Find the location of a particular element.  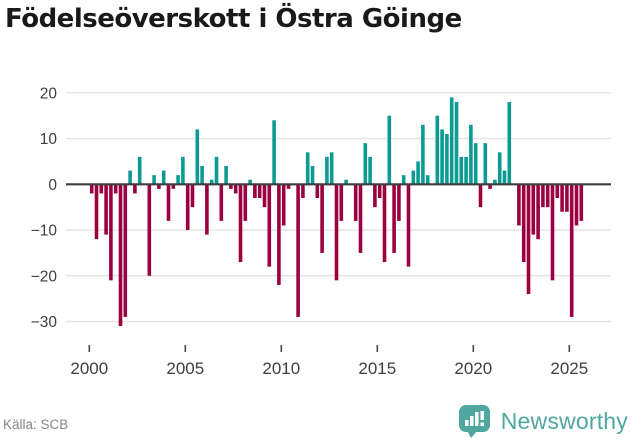

bar-2002Q3 is located at coordinates (139, 170).